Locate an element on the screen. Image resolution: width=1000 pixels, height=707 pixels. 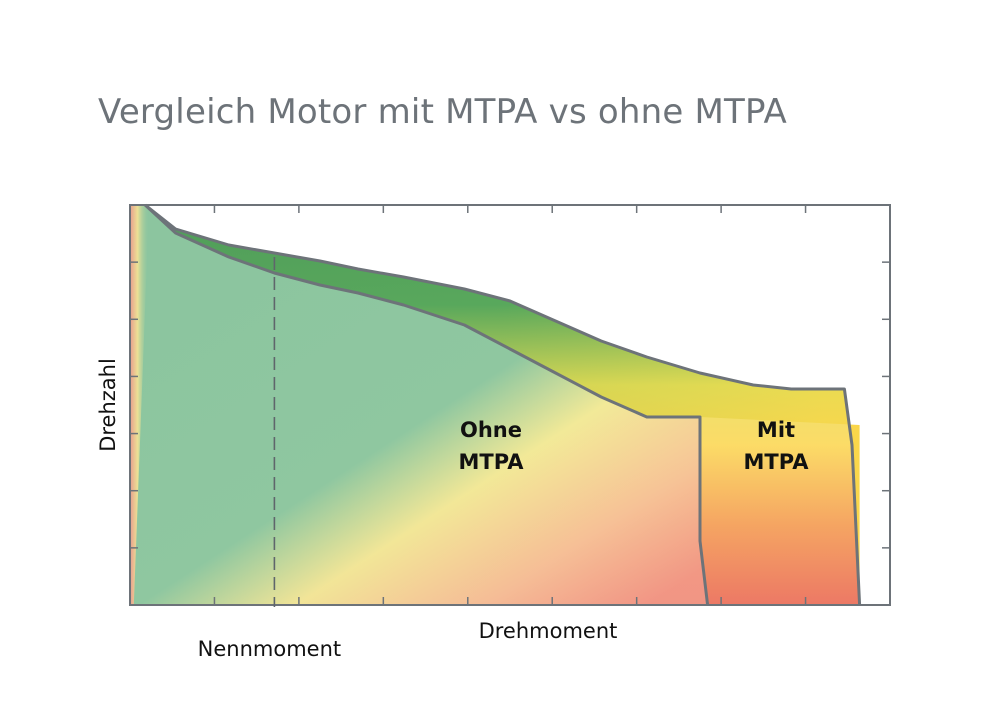
series-label-mit-line2: MTPA is located at coordinates (777, 462).